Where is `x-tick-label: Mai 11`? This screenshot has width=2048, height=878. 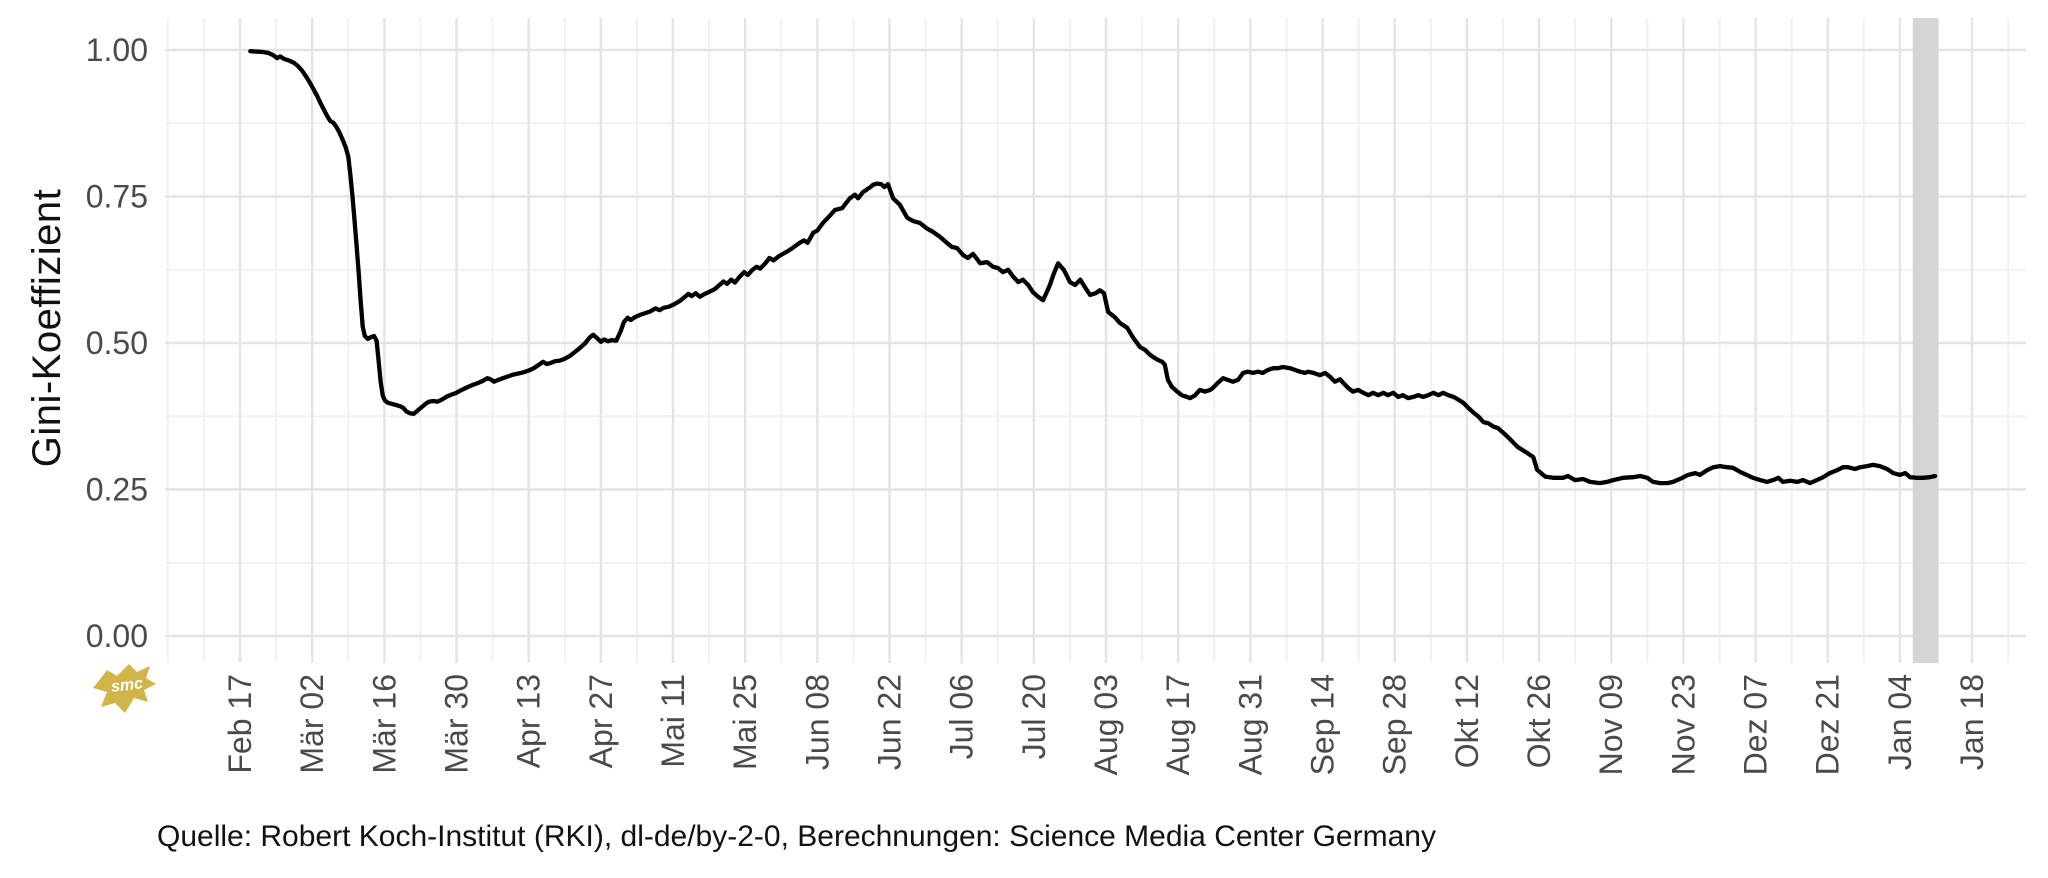 x-tick-label: Mai 11 is located at coordinates (673, 721).